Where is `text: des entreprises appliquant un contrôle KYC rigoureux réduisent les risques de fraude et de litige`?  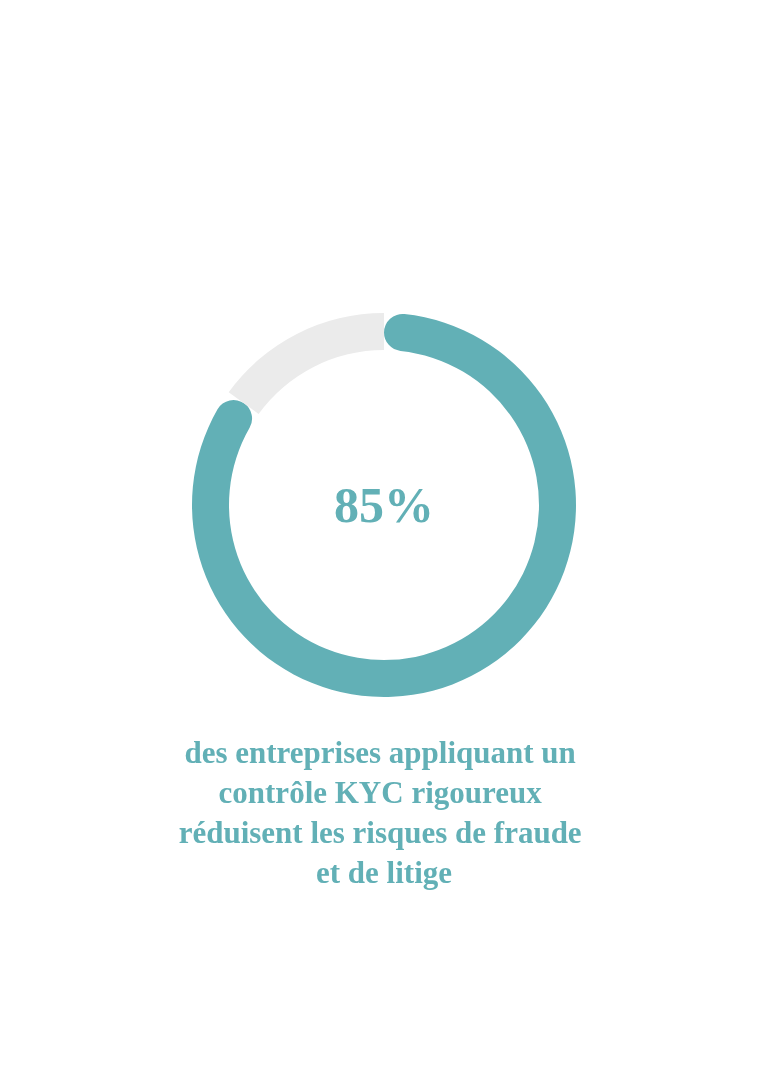
text: des entreprises appliquant un contrôle KYC rigoureux réduisent les risques de fraude et de litige is located at coordinates (384, 812).